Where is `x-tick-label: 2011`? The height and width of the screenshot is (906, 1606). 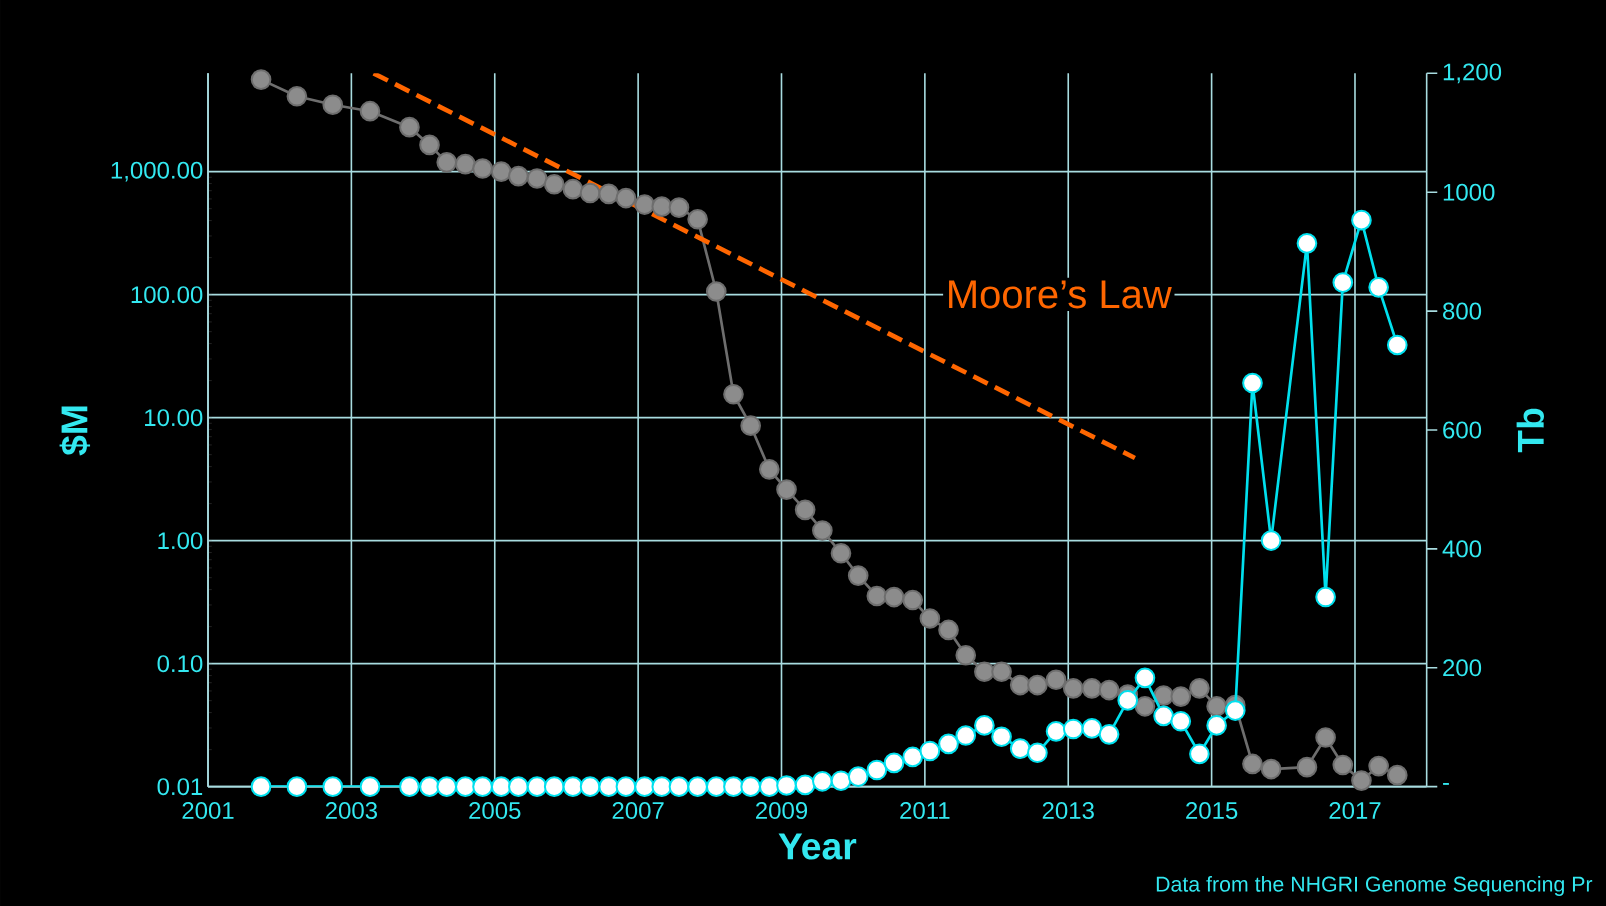
x-tick-label: 2011 is located at coordinates (925, 811).